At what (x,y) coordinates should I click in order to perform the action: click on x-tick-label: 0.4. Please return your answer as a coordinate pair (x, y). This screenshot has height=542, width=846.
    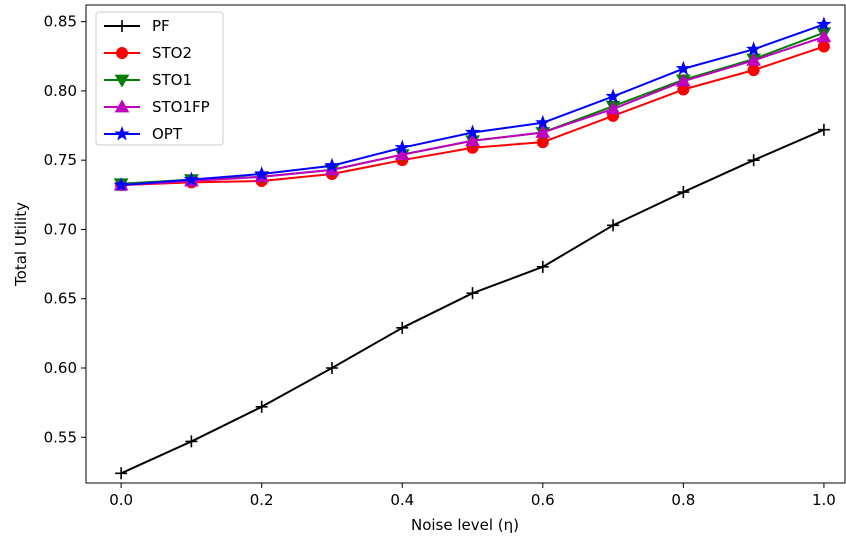
    Looking at the image, I should click on (402, 500).